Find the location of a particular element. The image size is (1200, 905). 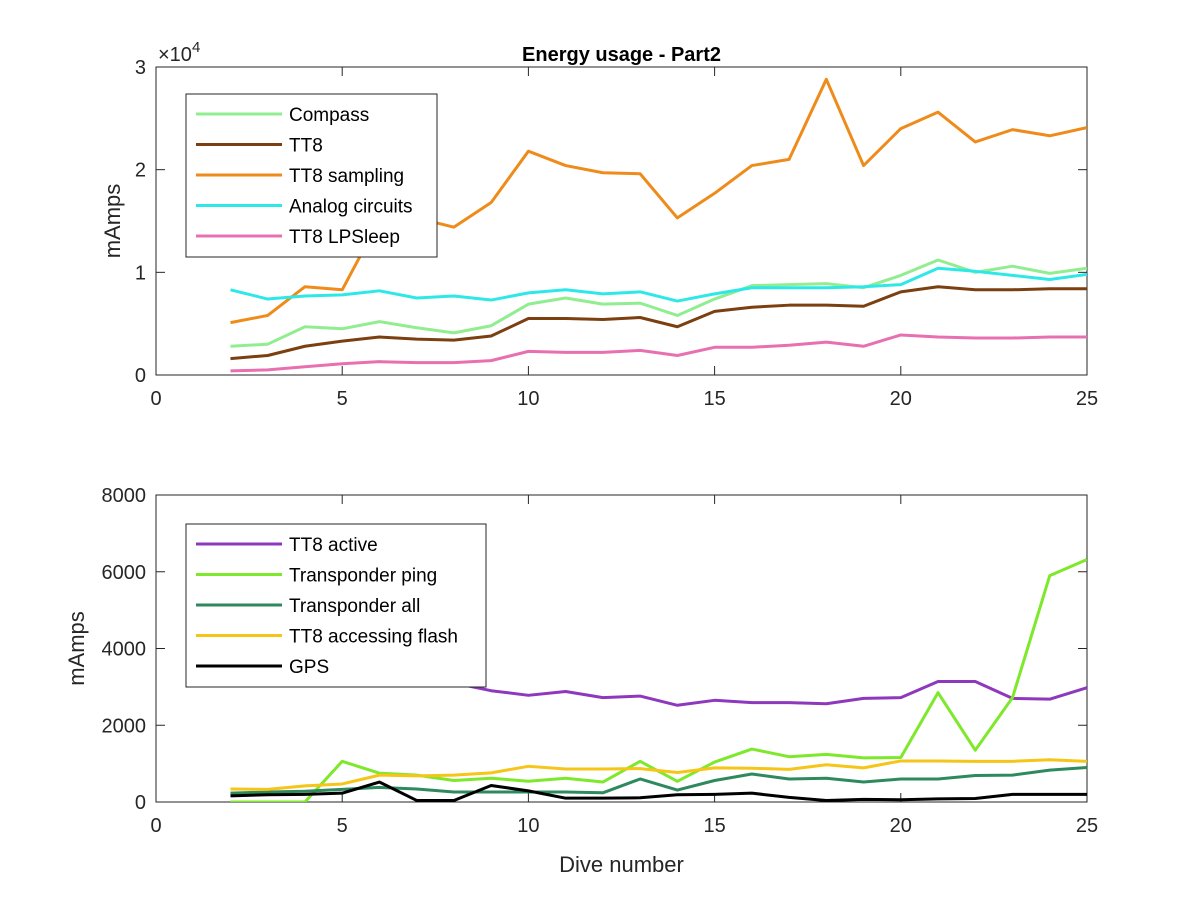

series-line-tt8 is located at coordinates (658, 323).